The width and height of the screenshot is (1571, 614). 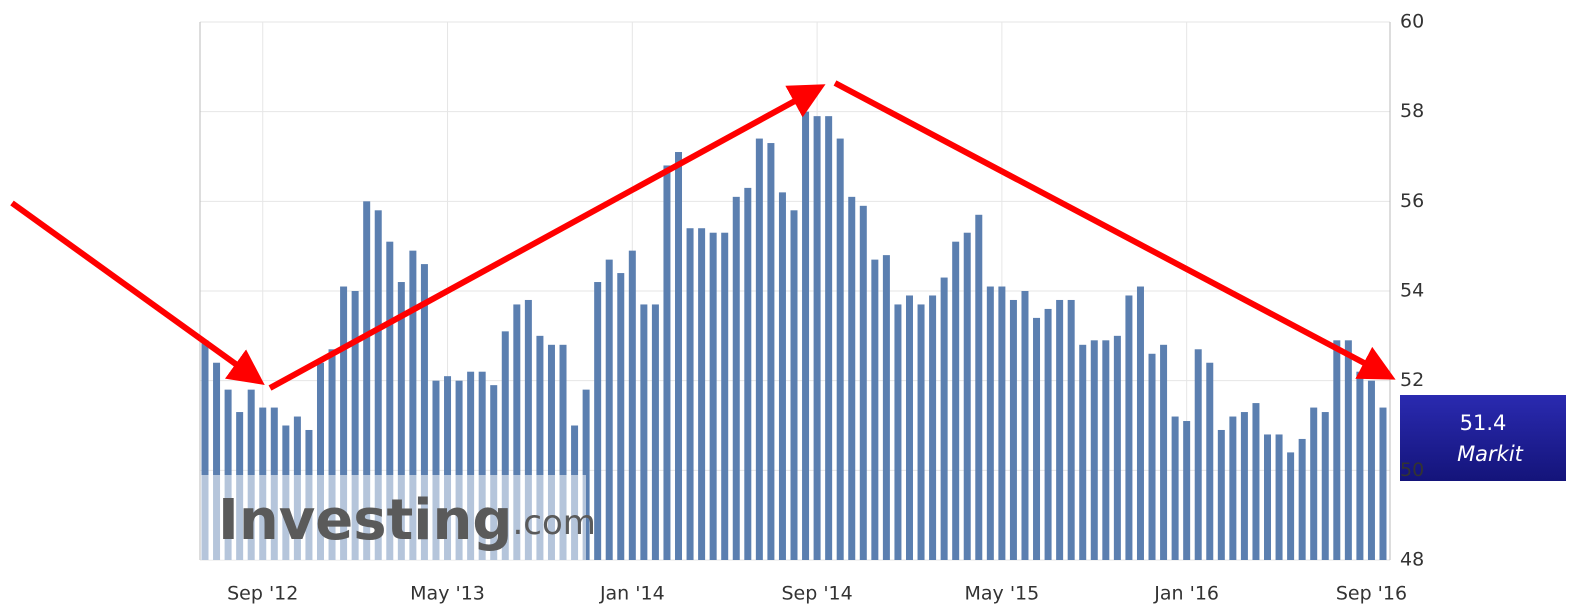 What do you see at coordinates (1002, 594) in the screenshot?
I see `x-tick-label: May '15` at bounding box center [1002, 594].